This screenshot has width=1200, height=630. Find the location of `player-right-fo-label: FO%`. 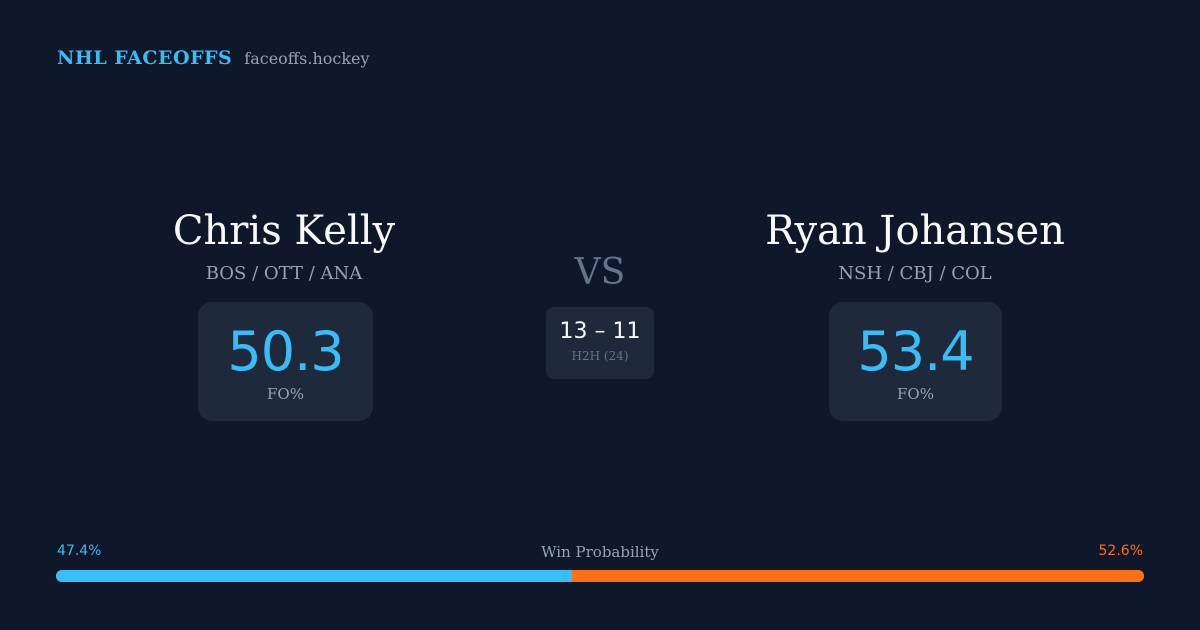

player-right-fo-label: FO% is located at coordinates (915, 394).